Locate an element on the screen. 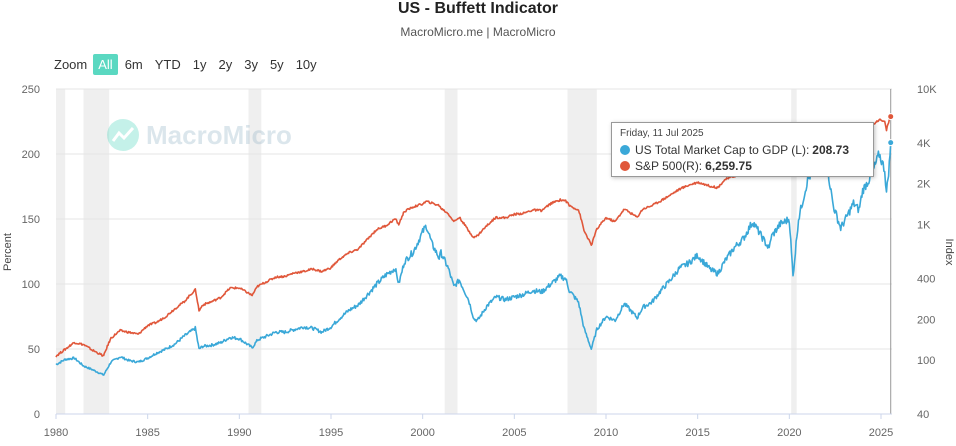 This screenshot has width=956, height=446. tooltip-label: US Total Market Cap to GDP (L): is located at coordinates (722, 150).